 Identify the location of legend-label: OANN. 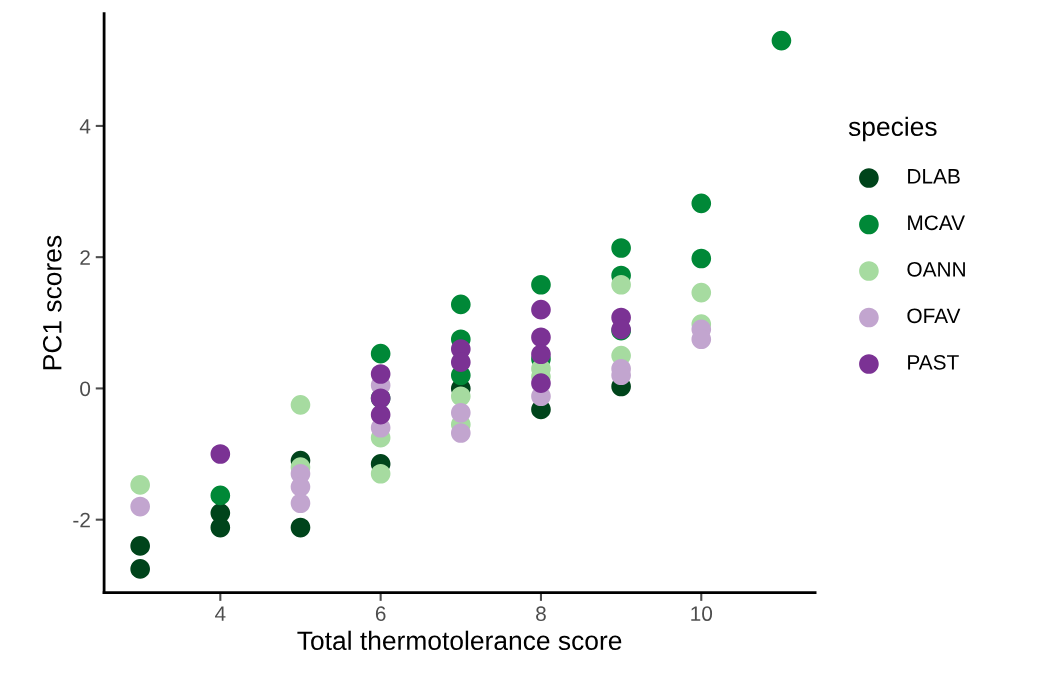
(936, 269).